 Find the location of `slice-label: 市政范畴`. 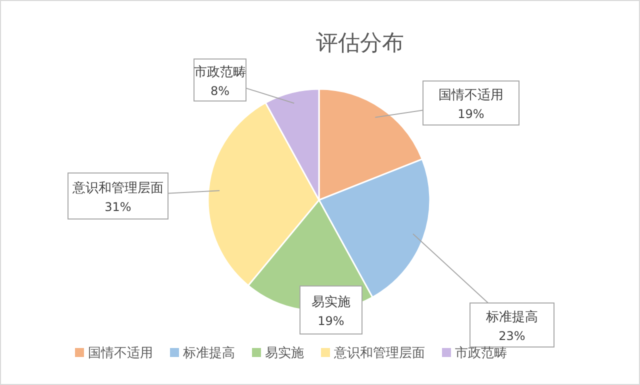

slice-label: 市政范畴 is located at coordinates (220, 72).